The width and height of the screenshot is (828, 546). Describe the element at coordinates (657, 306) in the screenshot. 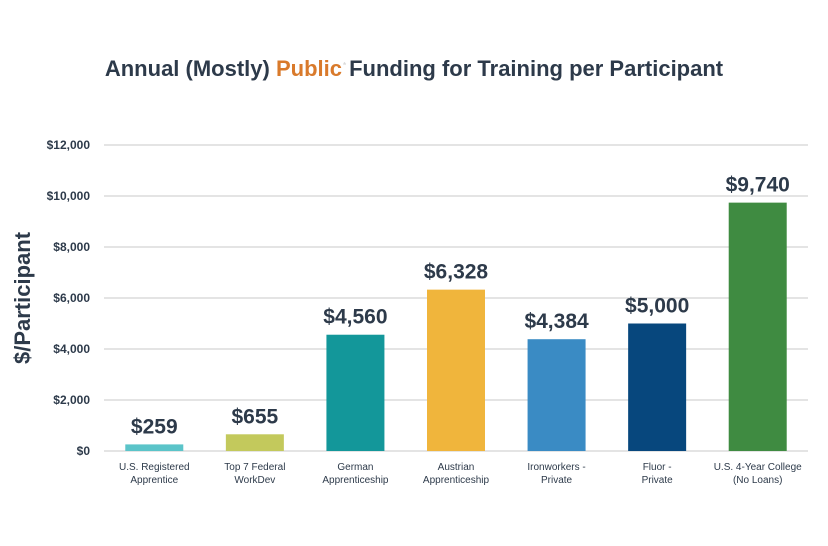

I see `data-label: $5,000` at that location.